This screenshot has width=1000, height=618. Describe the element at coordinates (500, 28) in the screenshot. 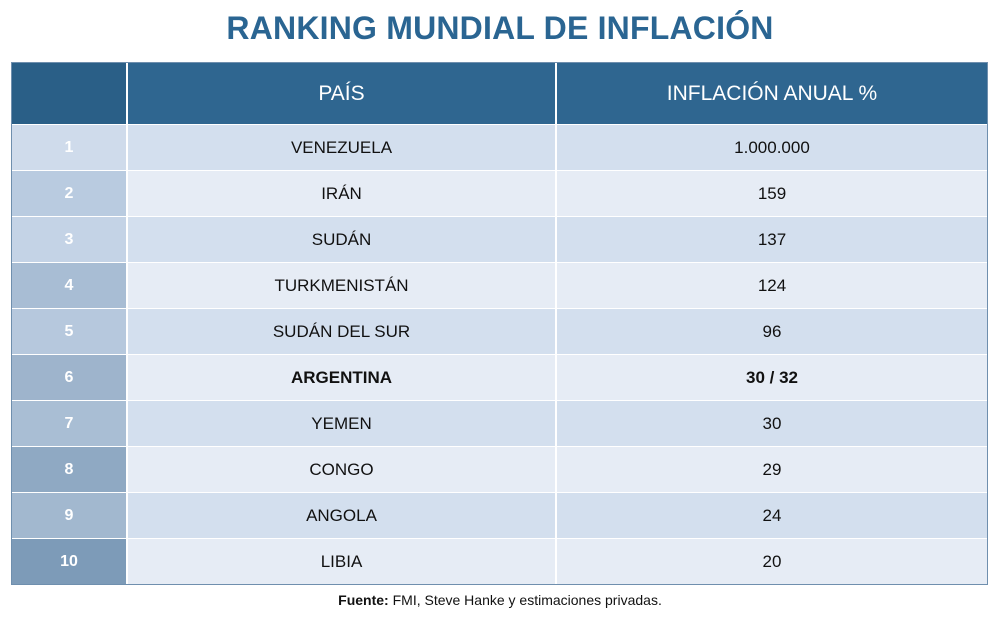

I see `page-title: RANKING MUNDIAL DE INFLACIÓN` at that location.